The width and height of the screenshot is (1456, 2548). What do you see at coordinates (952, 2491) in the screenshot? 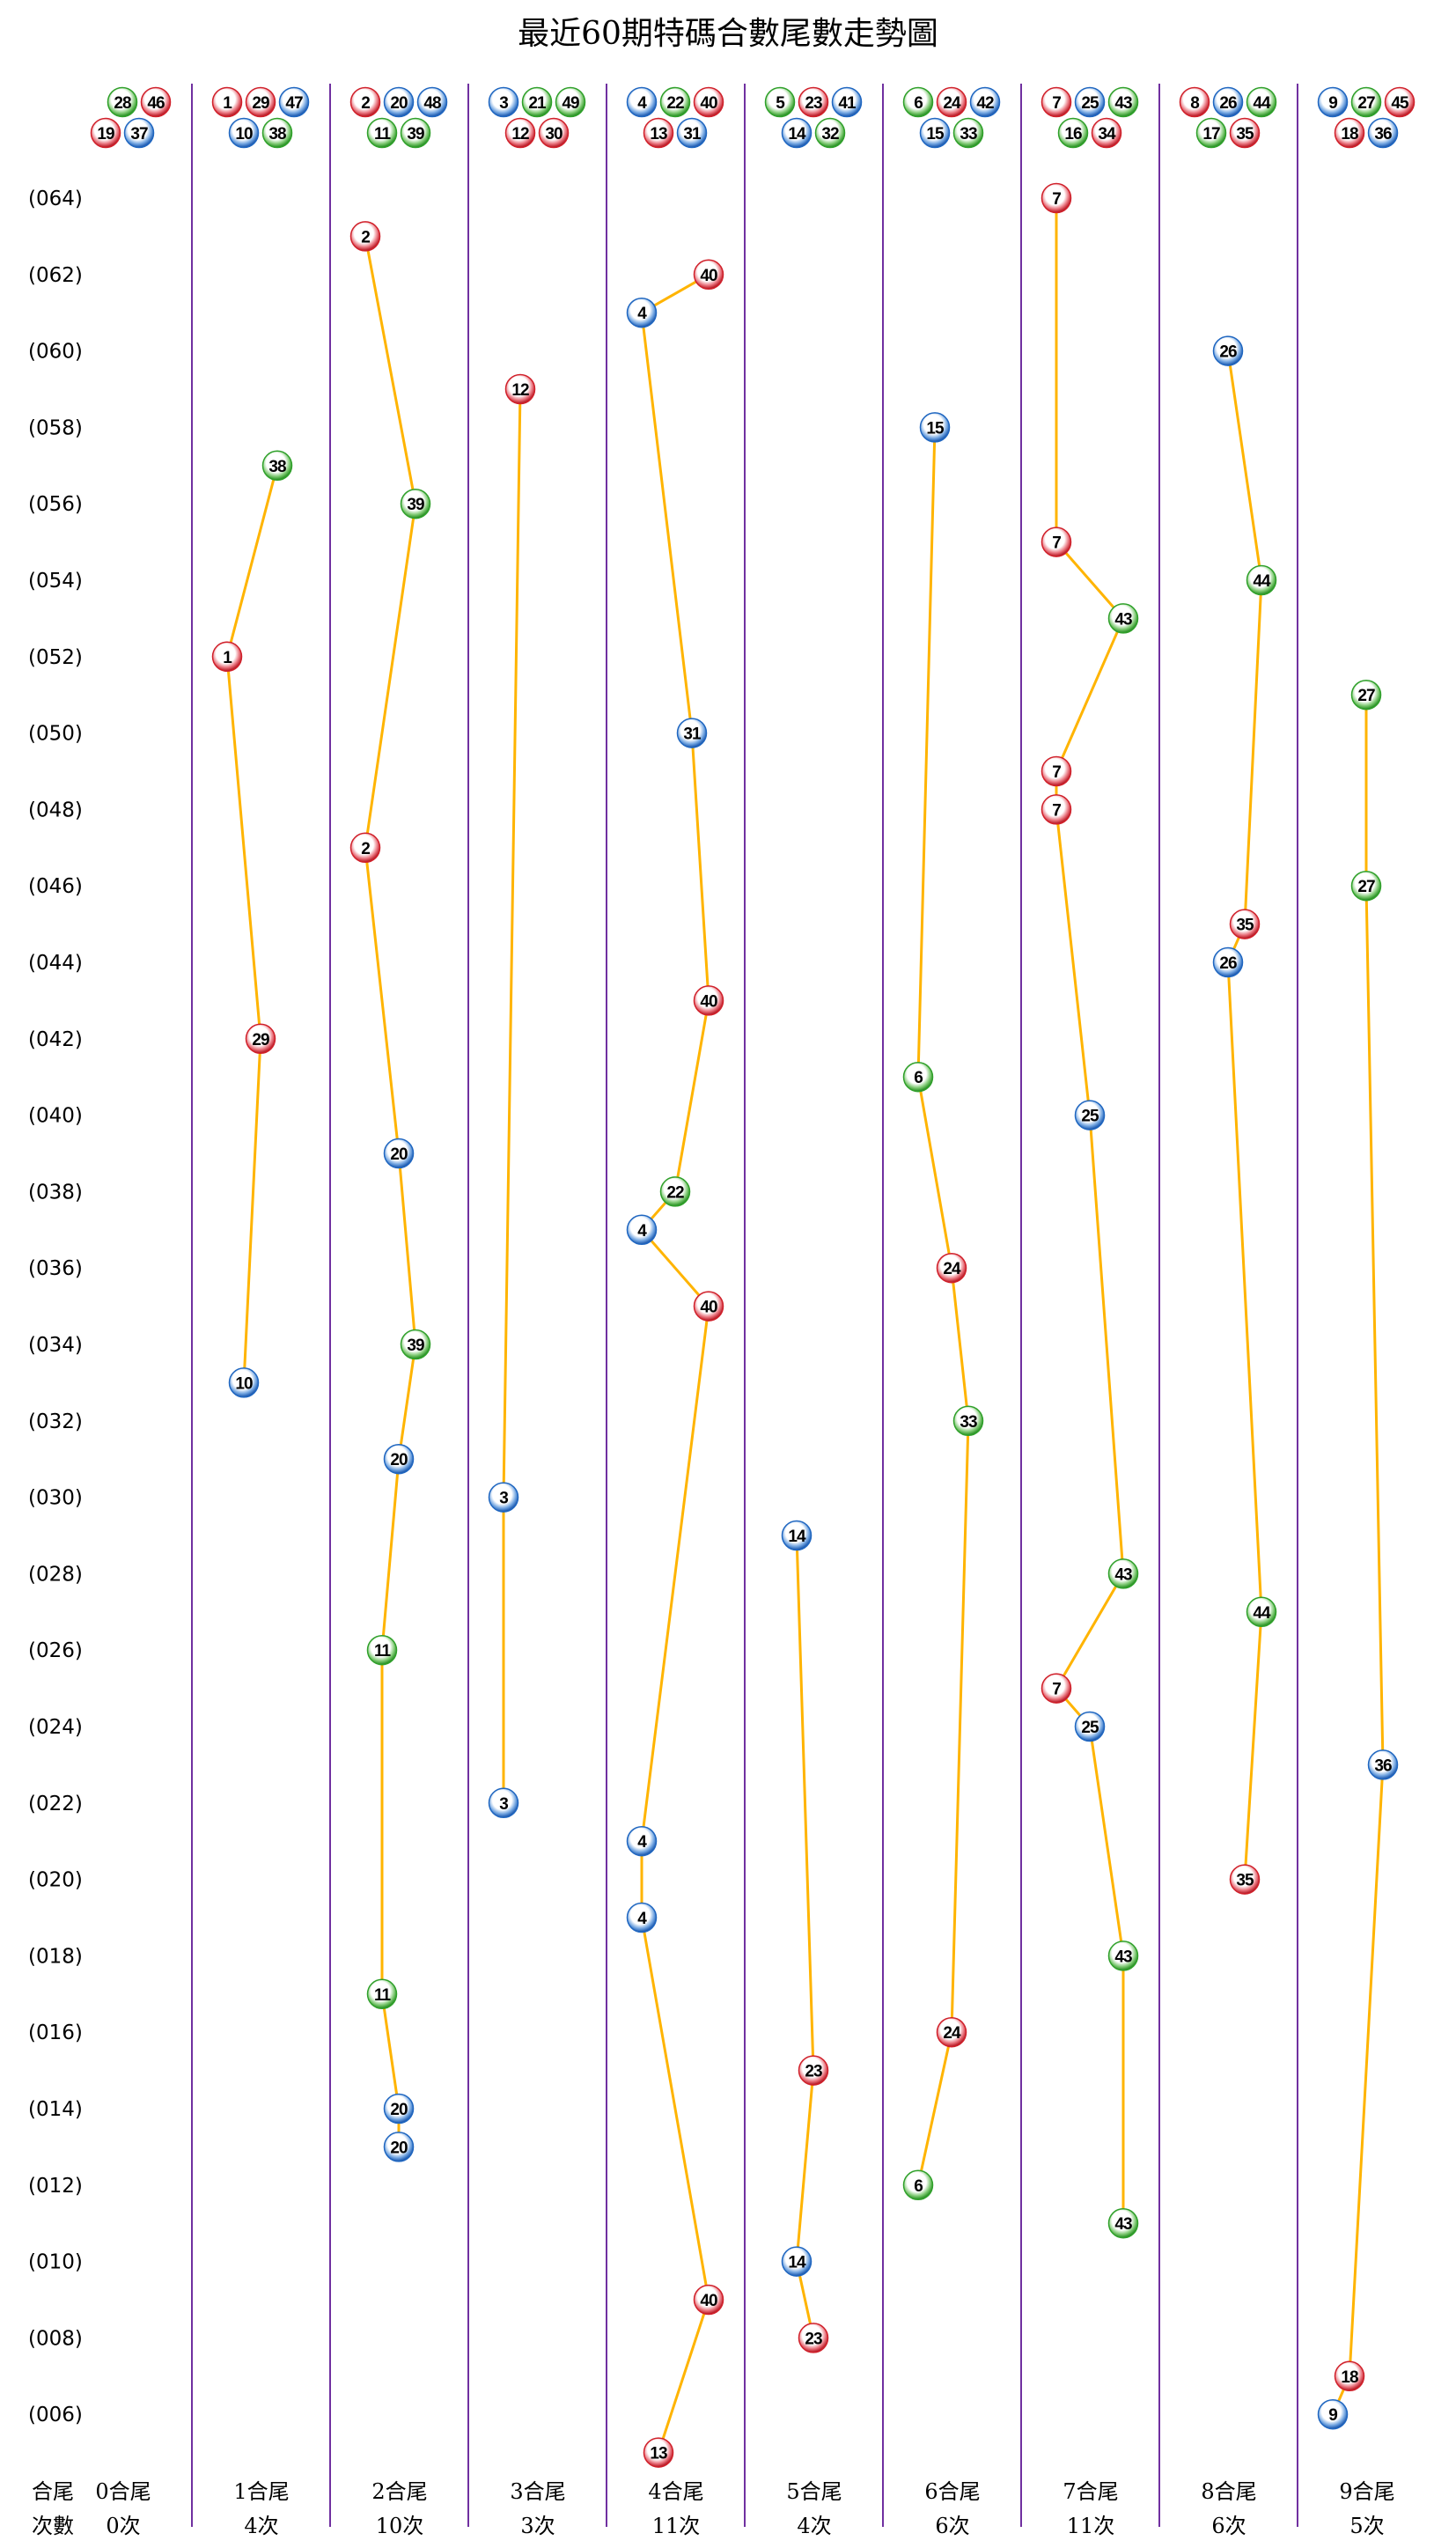
I see `column-label: 6合尾` at bounding box center [952, 2491].